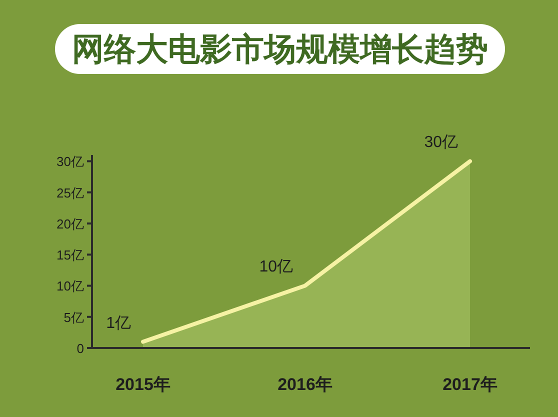 The width and height of the screenshot is (558, 417). I want to click on x-tick-label: 2017年, so click(470, 384).